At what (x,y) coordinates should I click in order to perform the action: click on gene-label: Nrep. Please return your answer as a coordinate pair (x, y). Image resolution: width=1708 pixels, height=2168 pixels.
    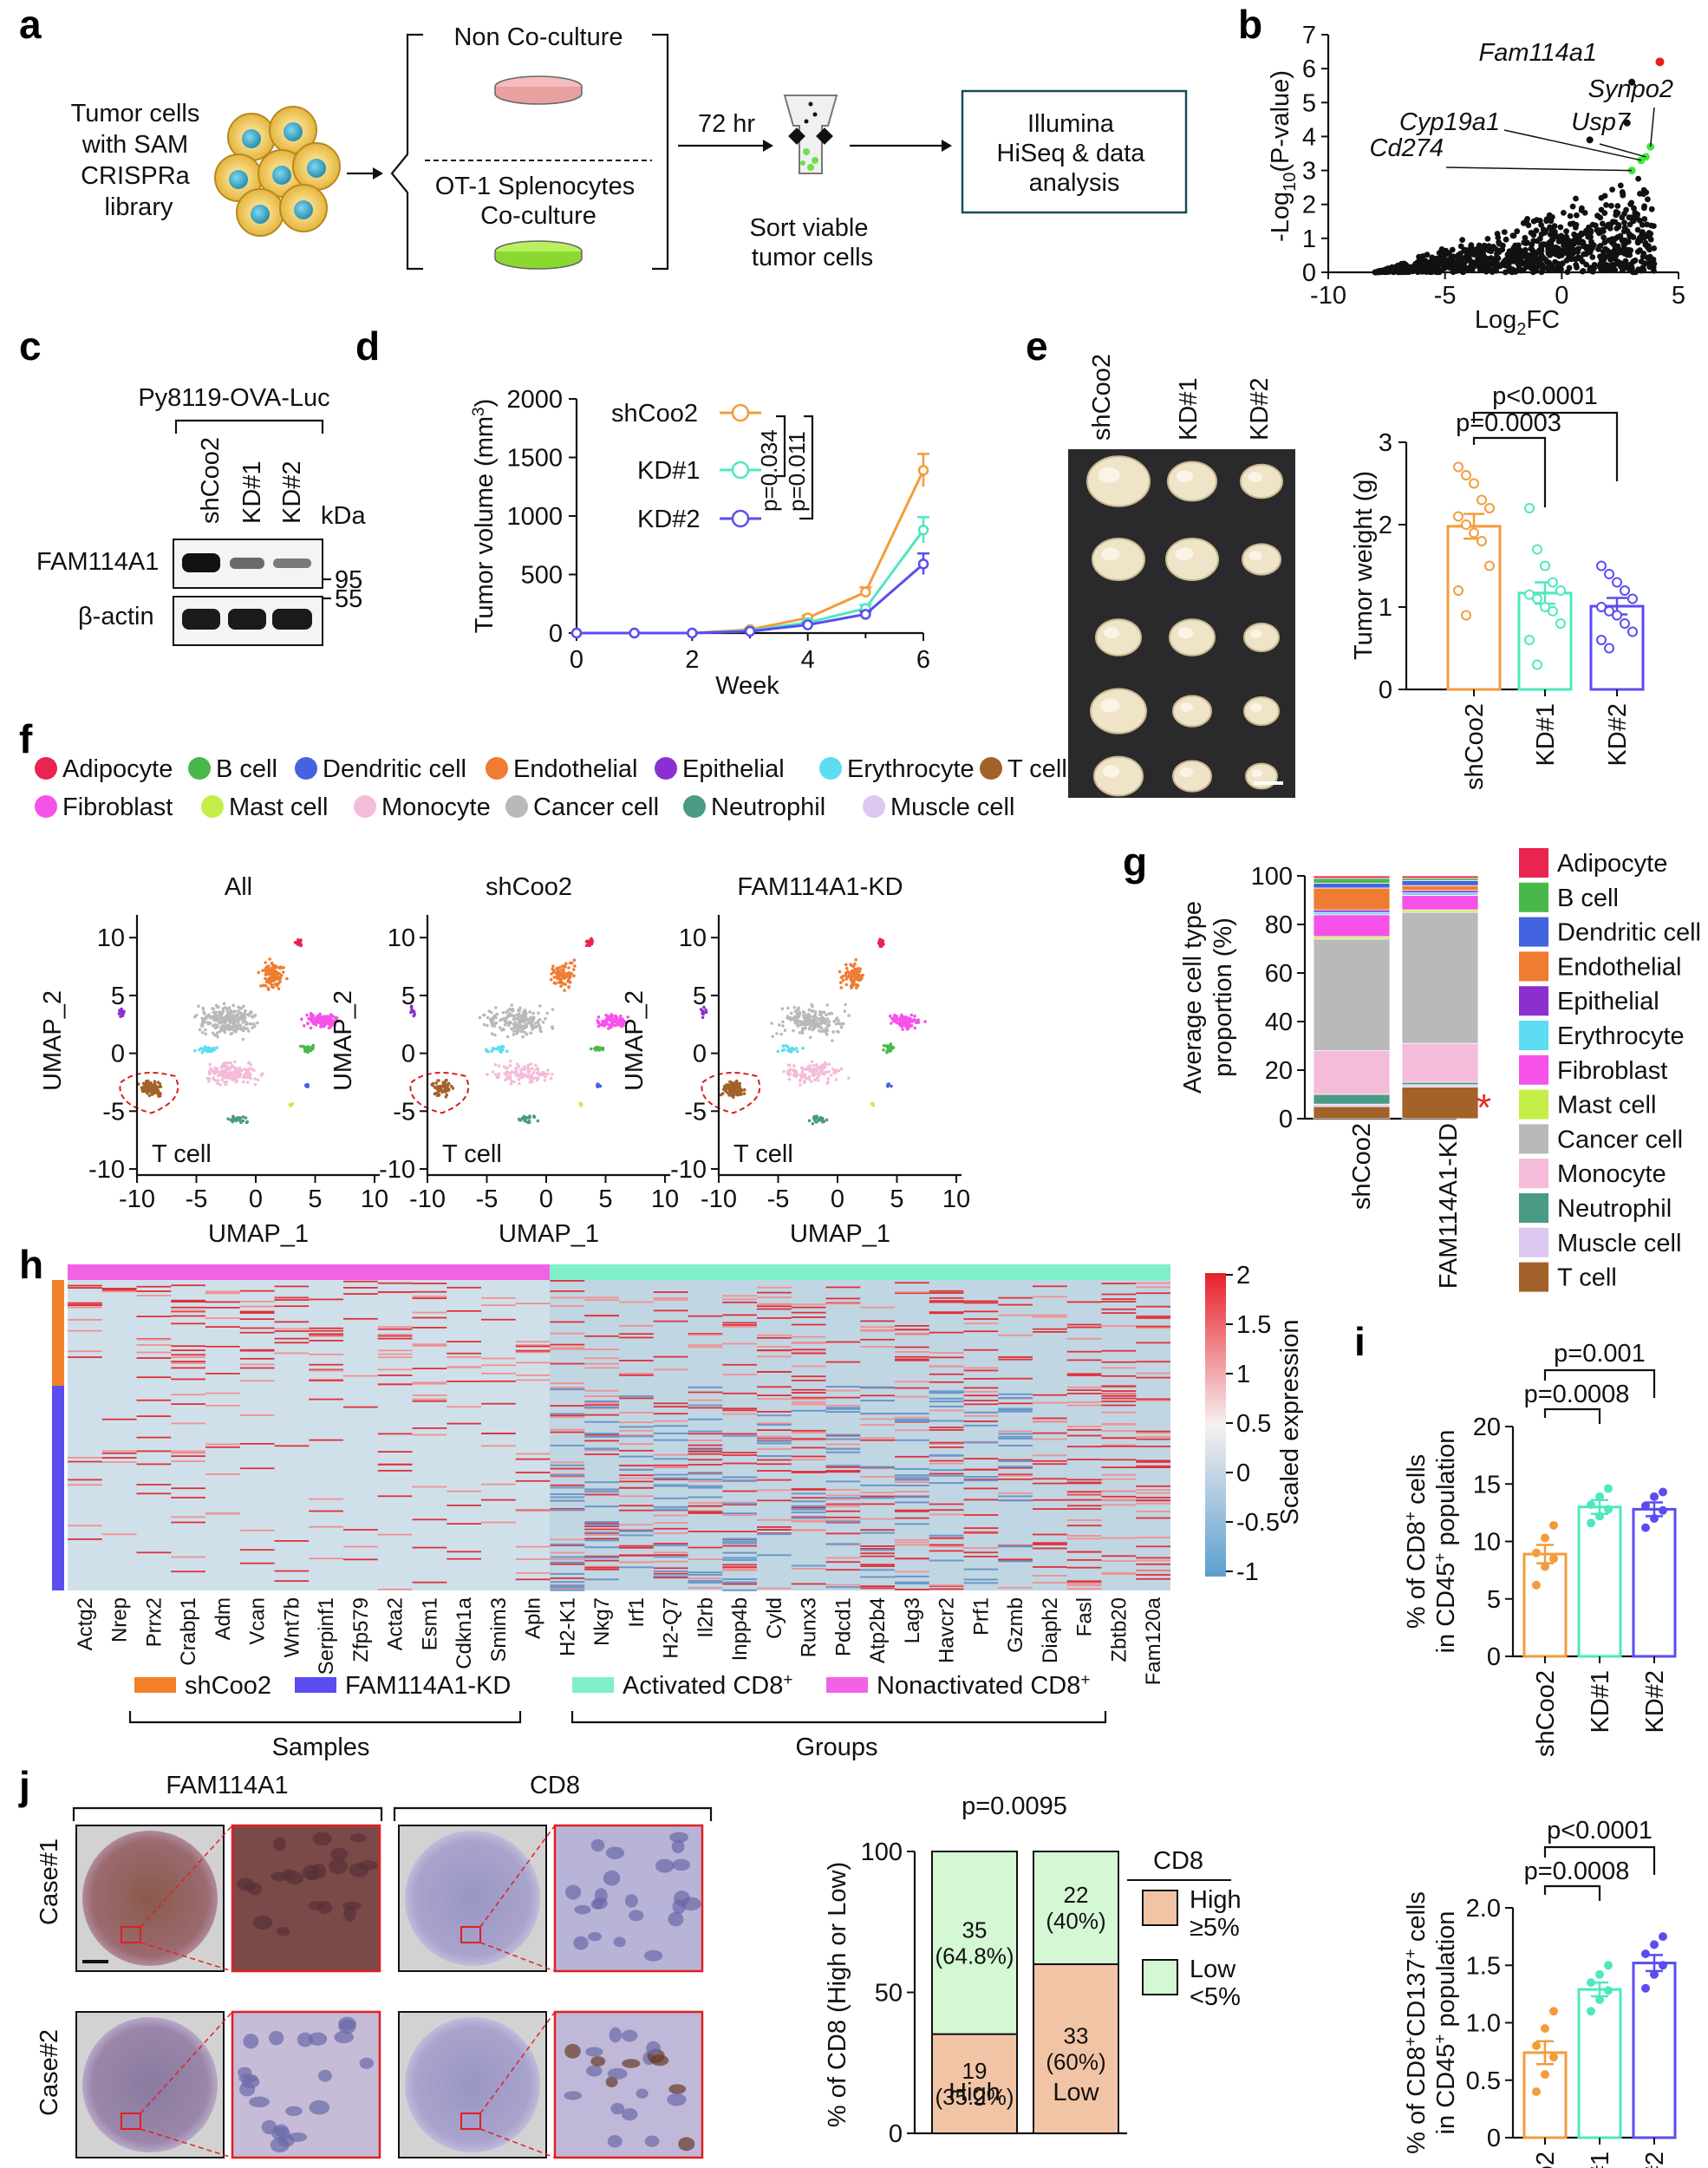
    Looking at the image, I should click on (120, 1619).